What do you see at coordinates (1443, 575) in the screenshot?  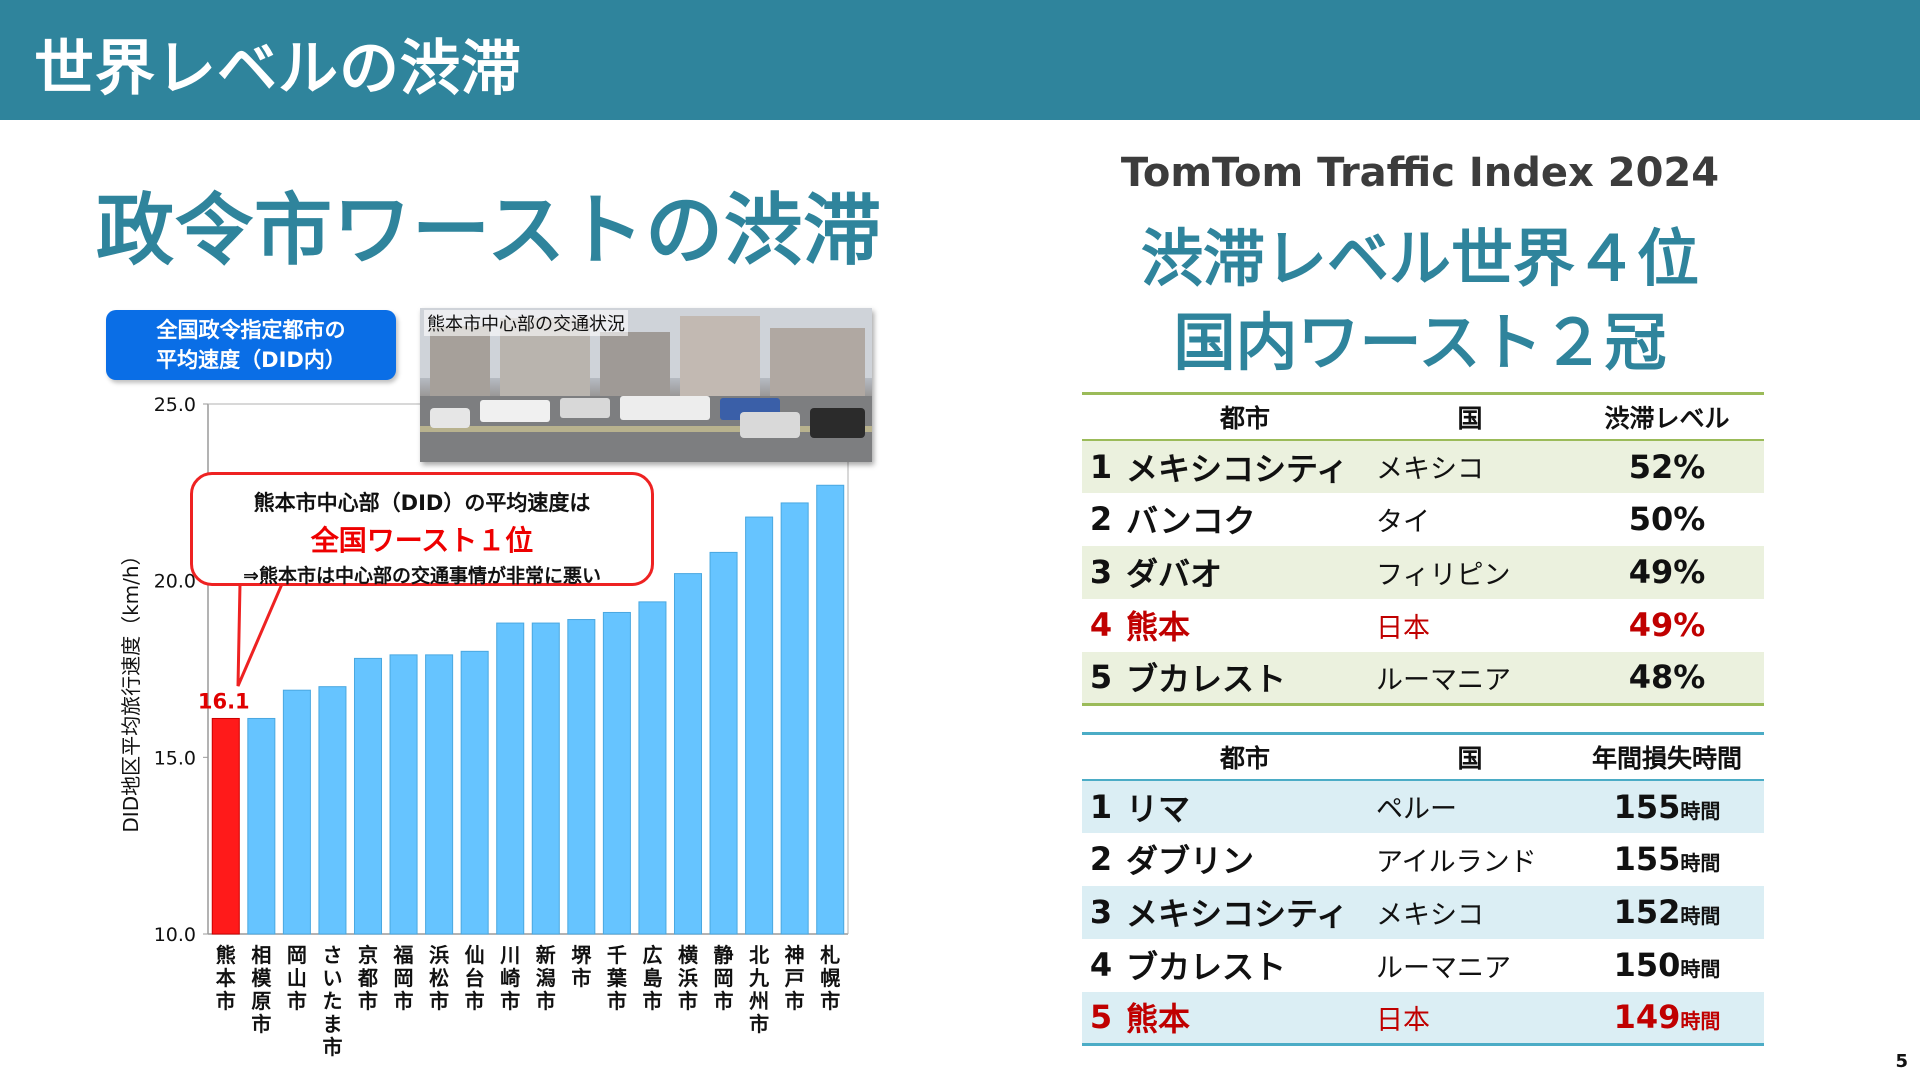 I see `country-cell: フィリピン` at bounding box center [1443, 575].